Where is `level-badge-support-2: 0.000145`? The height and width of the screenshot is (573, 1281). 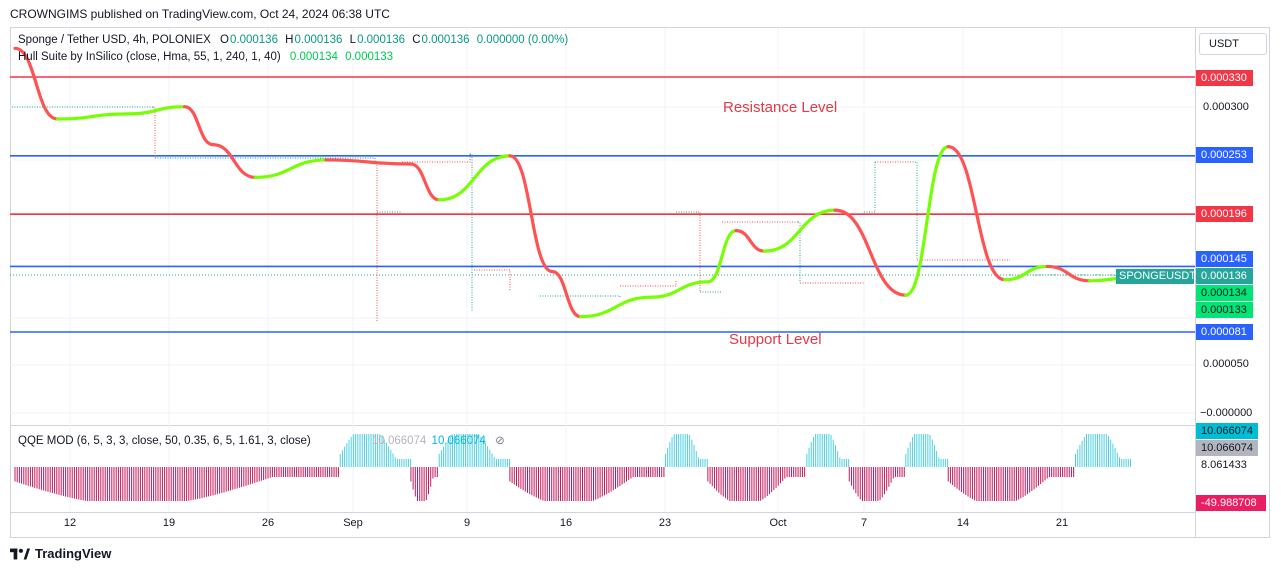
level-badge-support-2: 0.000145 is located at coordinates (1224, 259).